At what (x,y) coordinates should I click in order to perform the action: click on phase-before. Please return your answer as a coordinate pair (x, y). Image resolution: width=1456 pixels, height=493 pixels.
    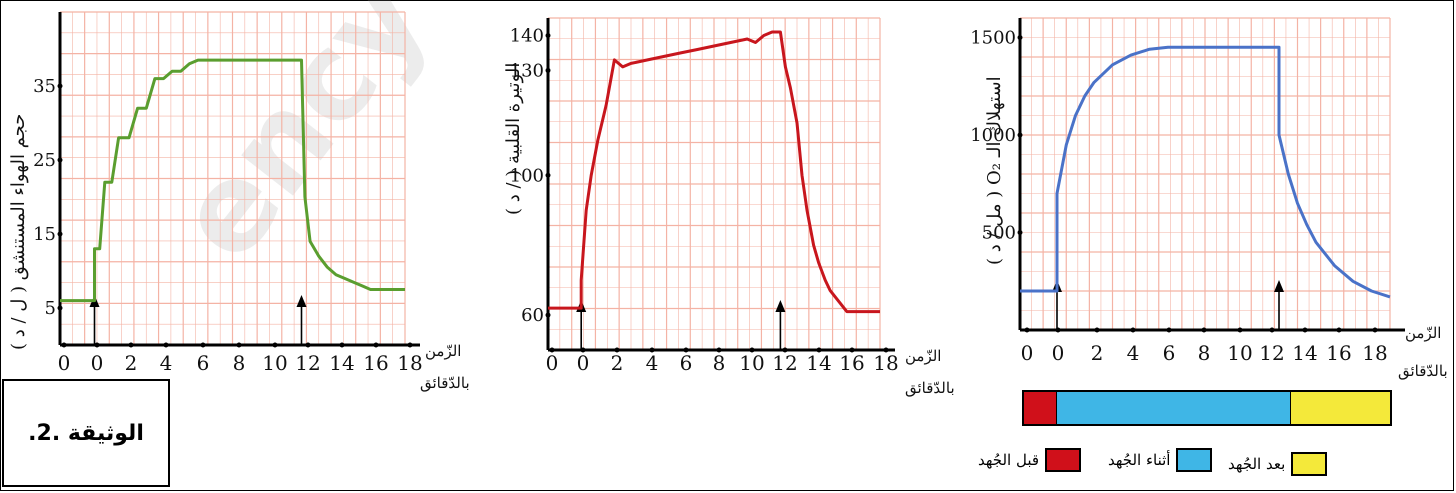
    Looking at the image, I should click on (1040, 408).